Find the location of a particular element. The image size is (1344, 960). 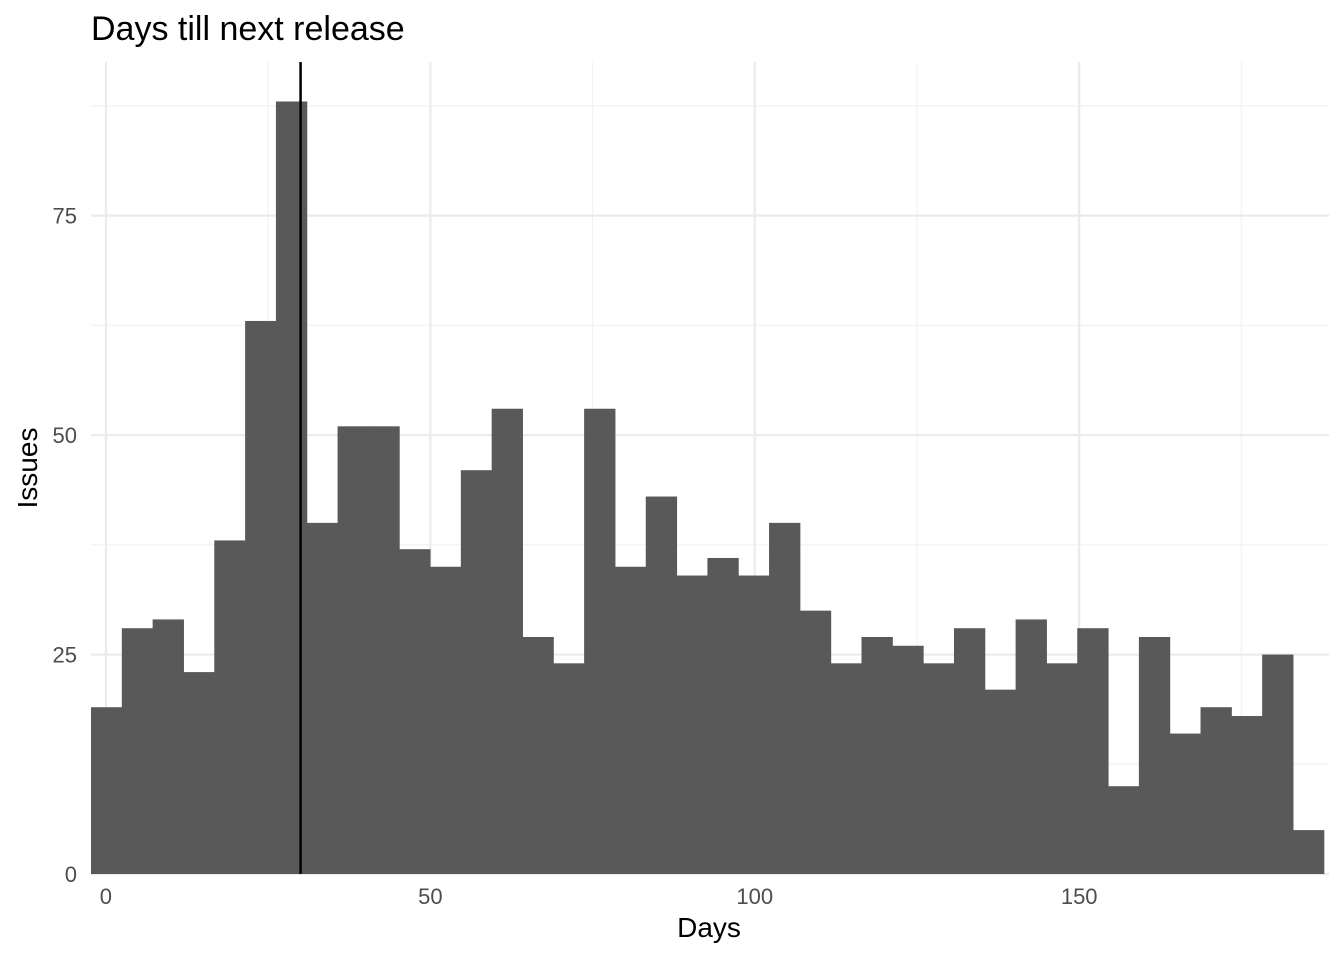

x-tick-labels: 0 50 100 150 is located at coordinates (599, 896).